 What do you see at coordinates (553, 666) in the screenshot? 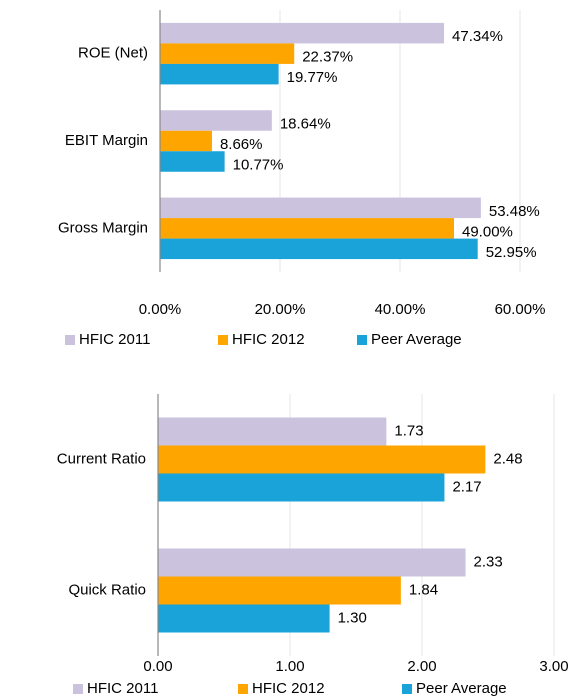
I see `x-tick-label: 3.00` at bounding box center [553, 666].